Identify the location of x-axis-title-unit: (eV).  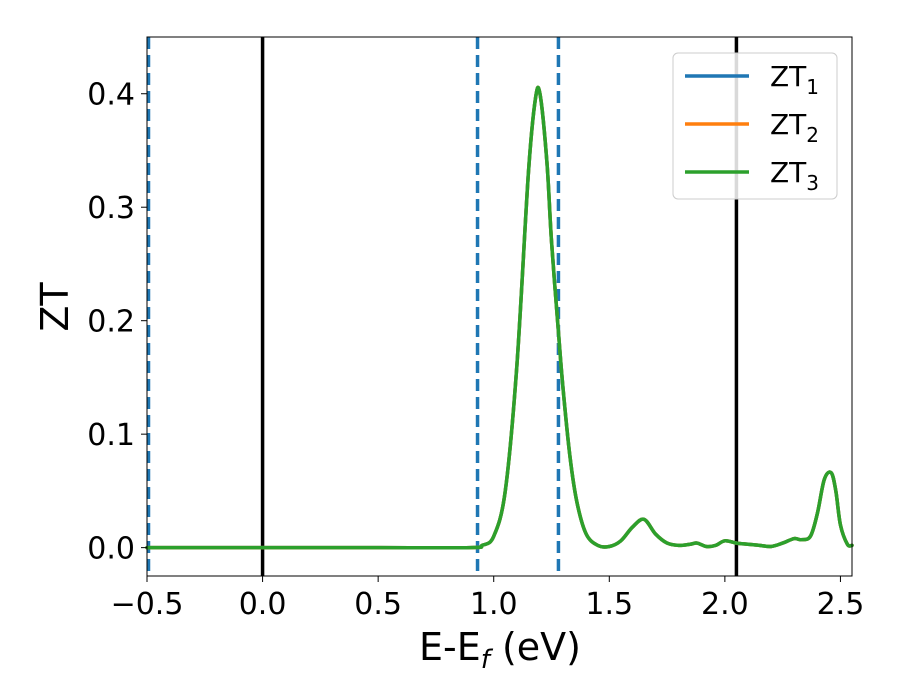
(535, 647).